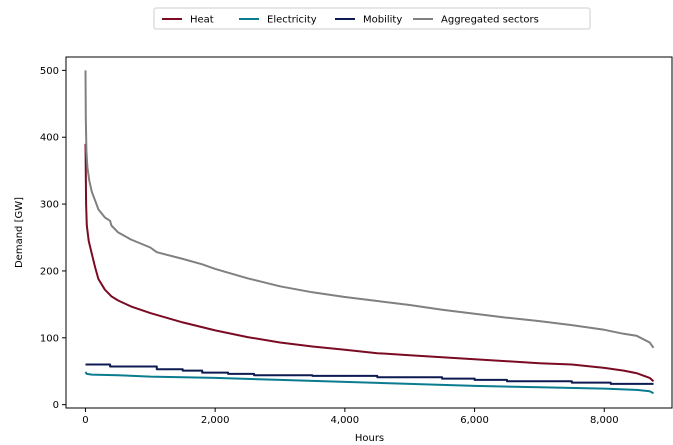 The height and width of the screenshot is (445, 673). Describe the element at coordinates (49, 71) in the screenshot. I see `y-tick-label: 500` at that location.